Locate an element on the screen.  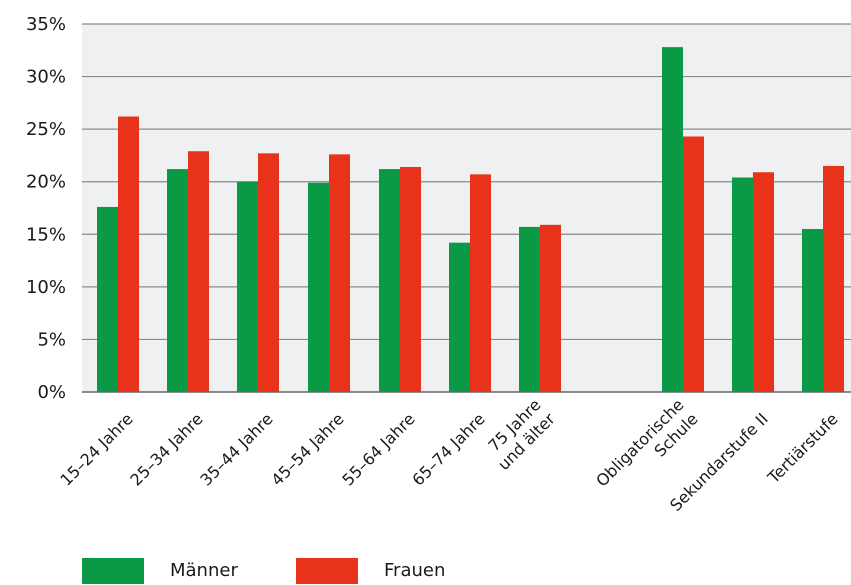
y-tick-label: 20% is located at coordinates (46, 182).